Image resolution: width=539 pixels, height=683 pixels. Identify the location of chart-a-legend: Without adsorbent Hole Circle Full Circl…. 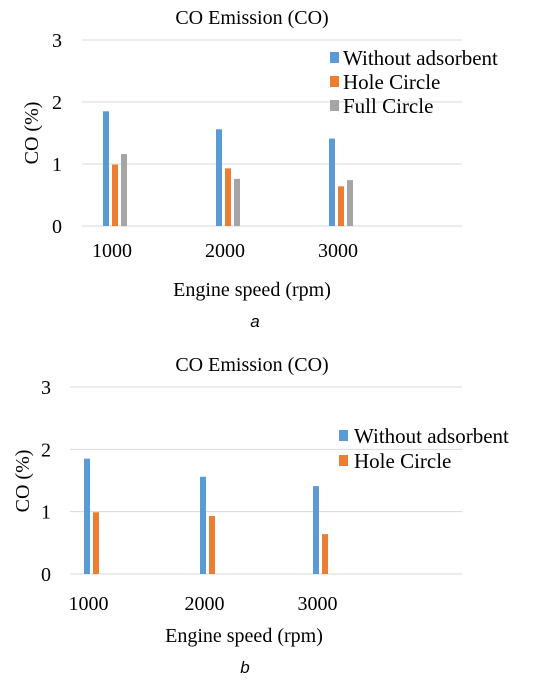
(414, 82).